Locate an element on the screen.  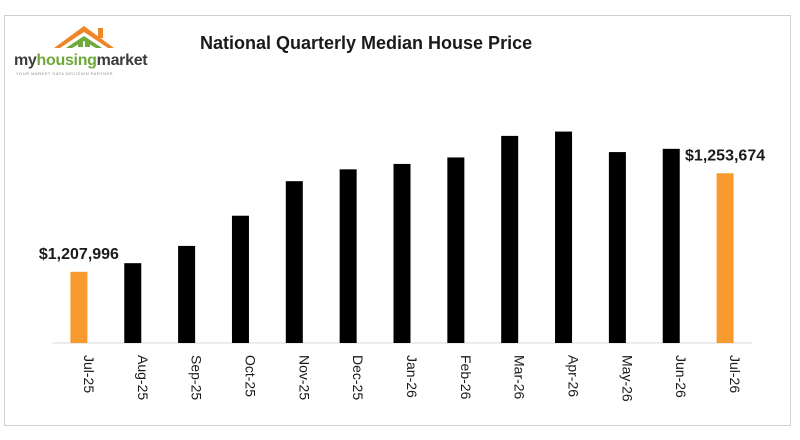
logo-word-housing: housing is located at coordinates (66, 60).